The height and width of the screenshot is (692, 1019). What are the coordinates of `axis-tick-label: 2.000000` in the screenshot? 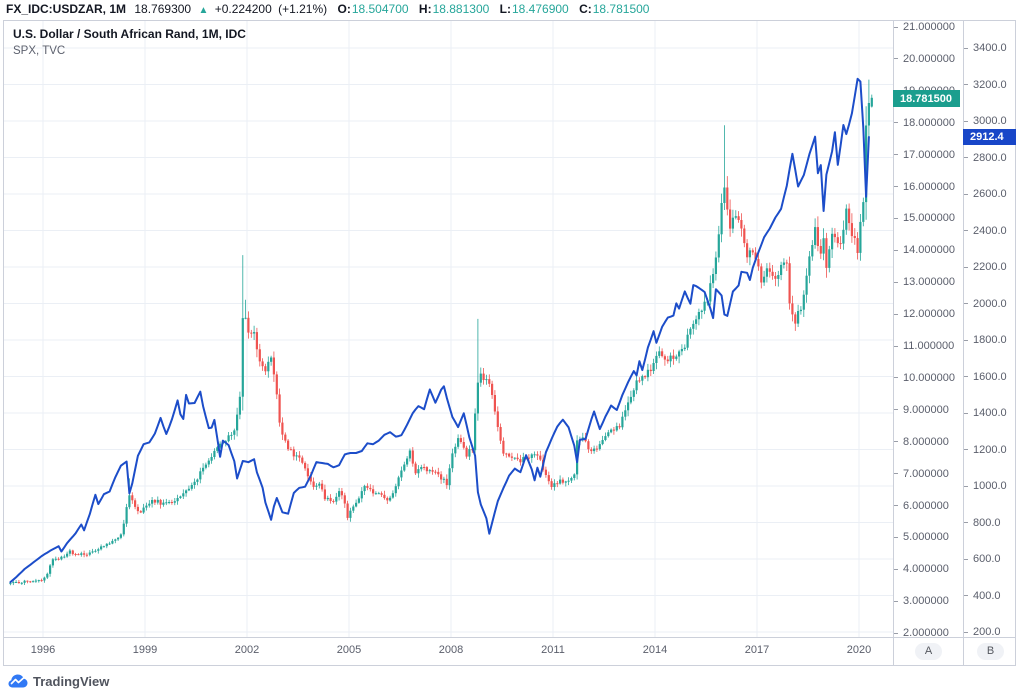 It's located at (921, 632).